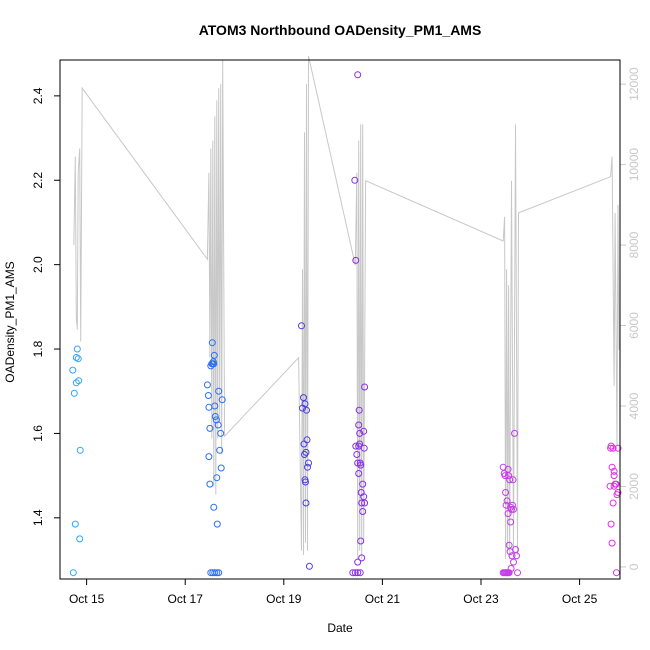  I want to click on y-tick-label: 2.4, so click(38, 95).